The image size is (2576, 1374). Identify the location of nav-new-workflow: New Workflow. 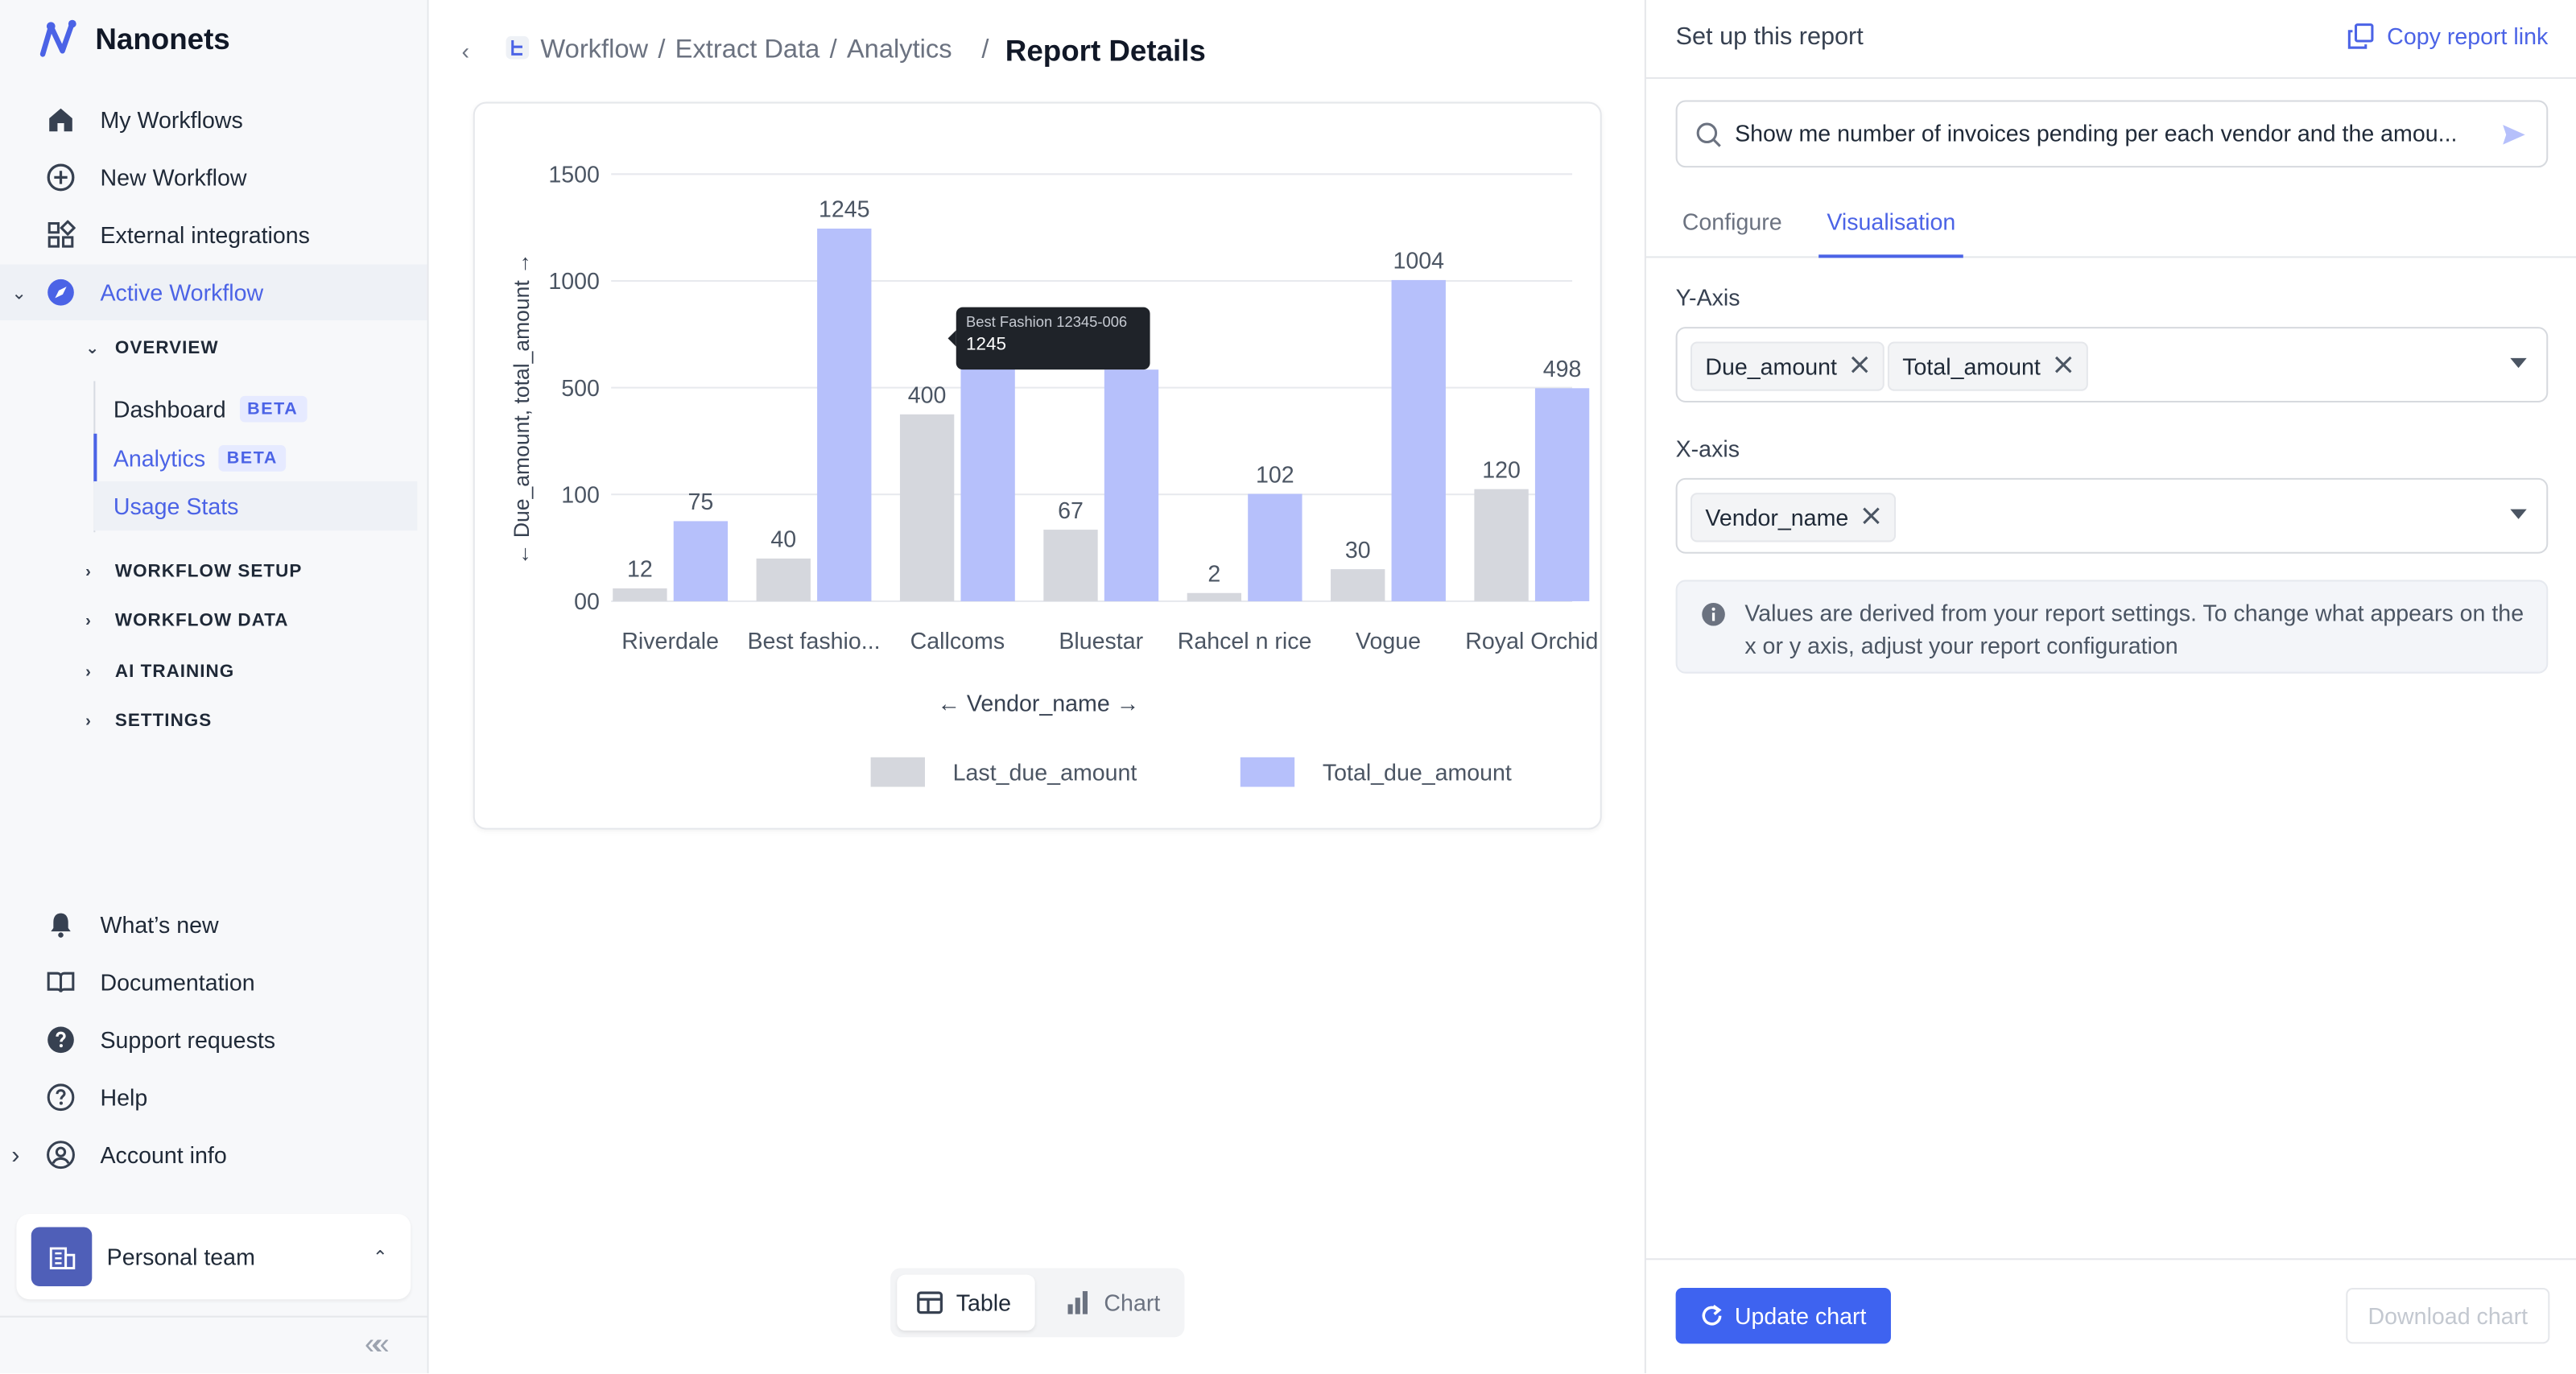
(213, 177).